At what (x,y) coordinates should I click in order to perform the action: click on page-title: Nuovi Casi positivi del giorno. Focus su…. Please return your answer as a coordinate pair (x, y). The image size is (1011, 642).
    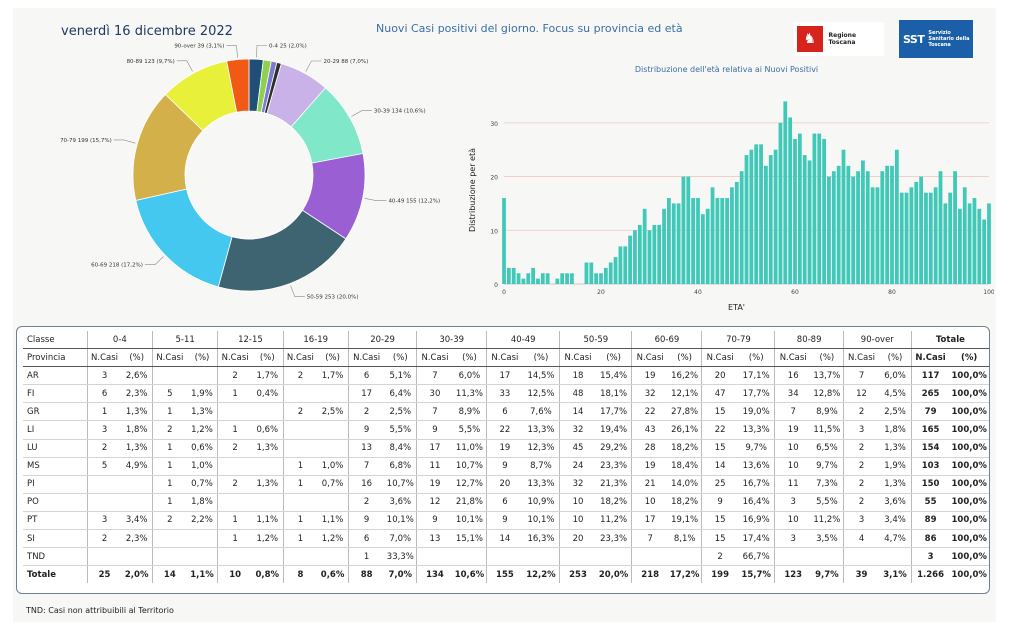
    Looking at the image, I should click on (529, 28).